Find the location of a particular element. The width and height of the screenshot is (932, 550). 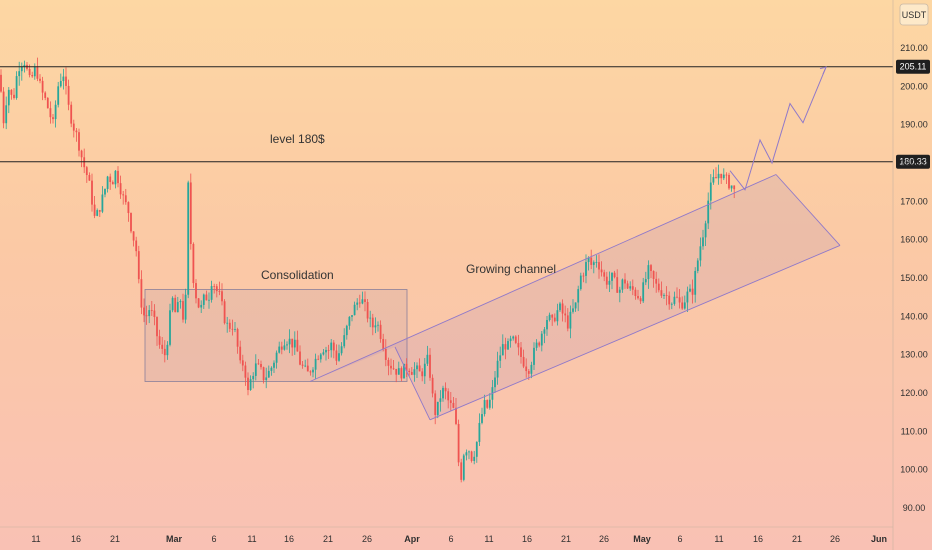

channel-right-edge is located at coordinates (808, 210).